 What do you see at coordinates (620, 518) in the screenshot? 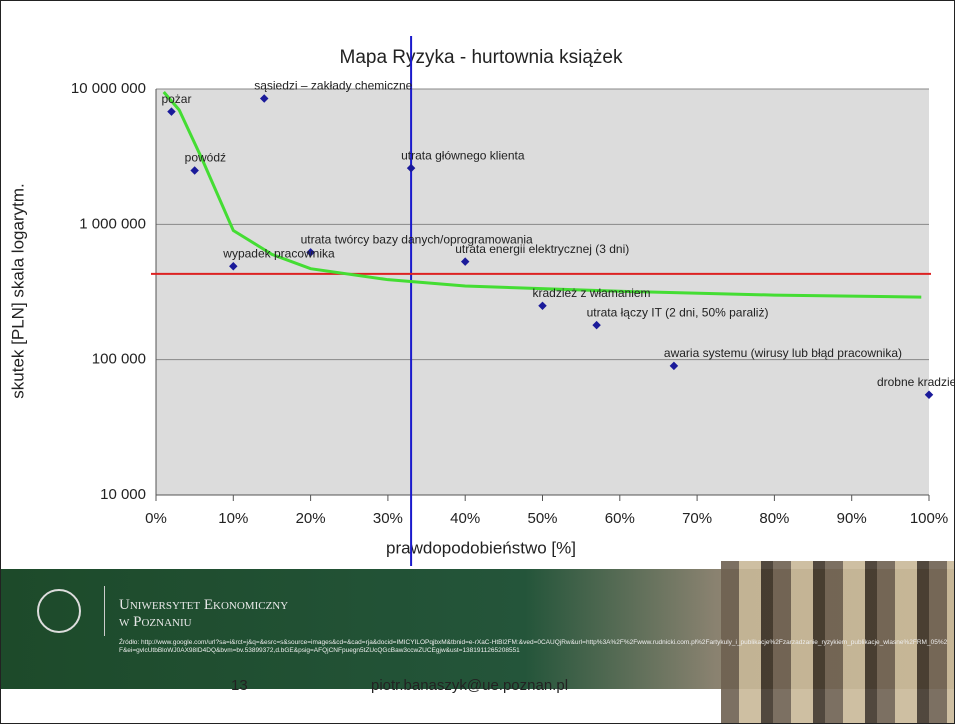
I see `x-tick-label: 60%` at bounding box center [620, 518].